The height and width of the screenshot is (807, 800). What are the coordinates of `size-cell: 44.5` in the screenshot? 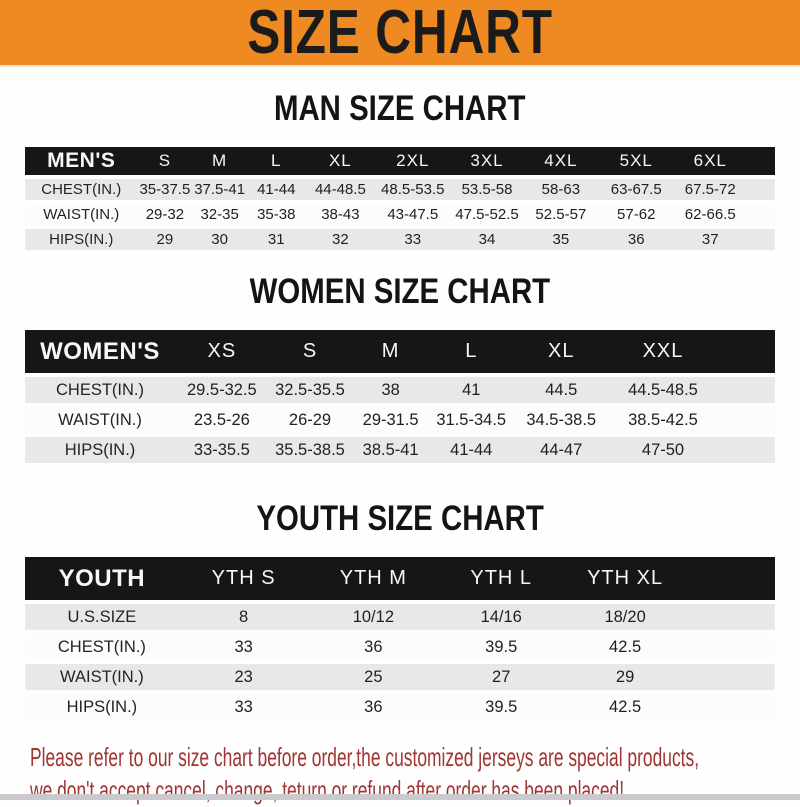 It's located at (561, 390).